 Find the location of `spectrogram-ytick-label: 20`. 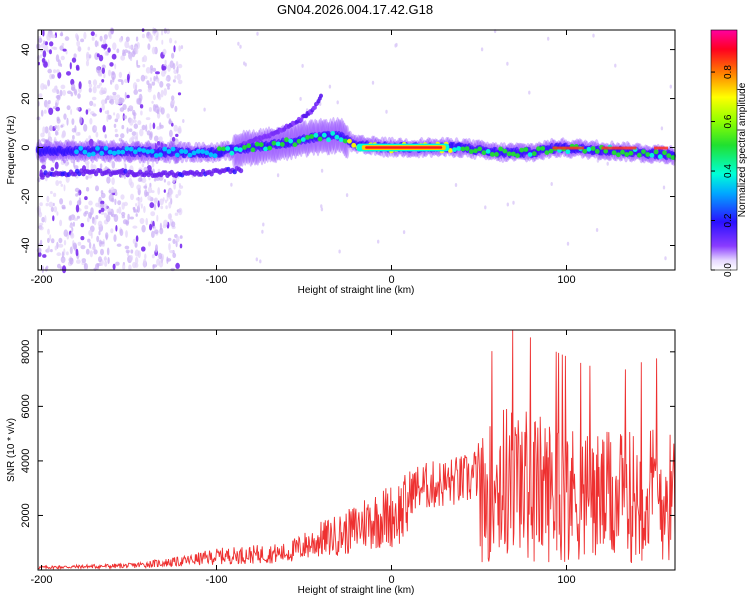

spectrogram-ytick-label: 20 is located at coordinates (26, 98).